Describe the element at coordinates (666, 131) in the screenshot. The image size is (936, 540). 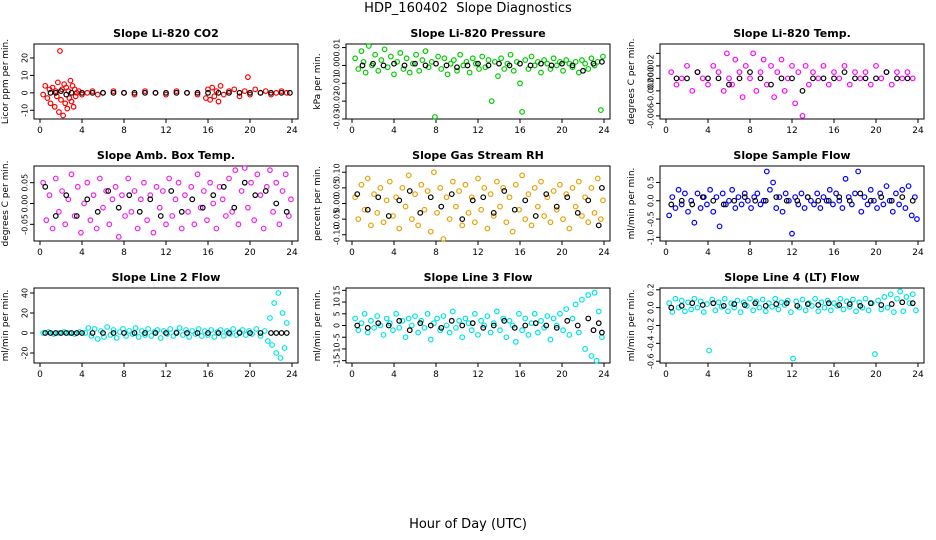
I see `x-tick-label: 0` at that location.